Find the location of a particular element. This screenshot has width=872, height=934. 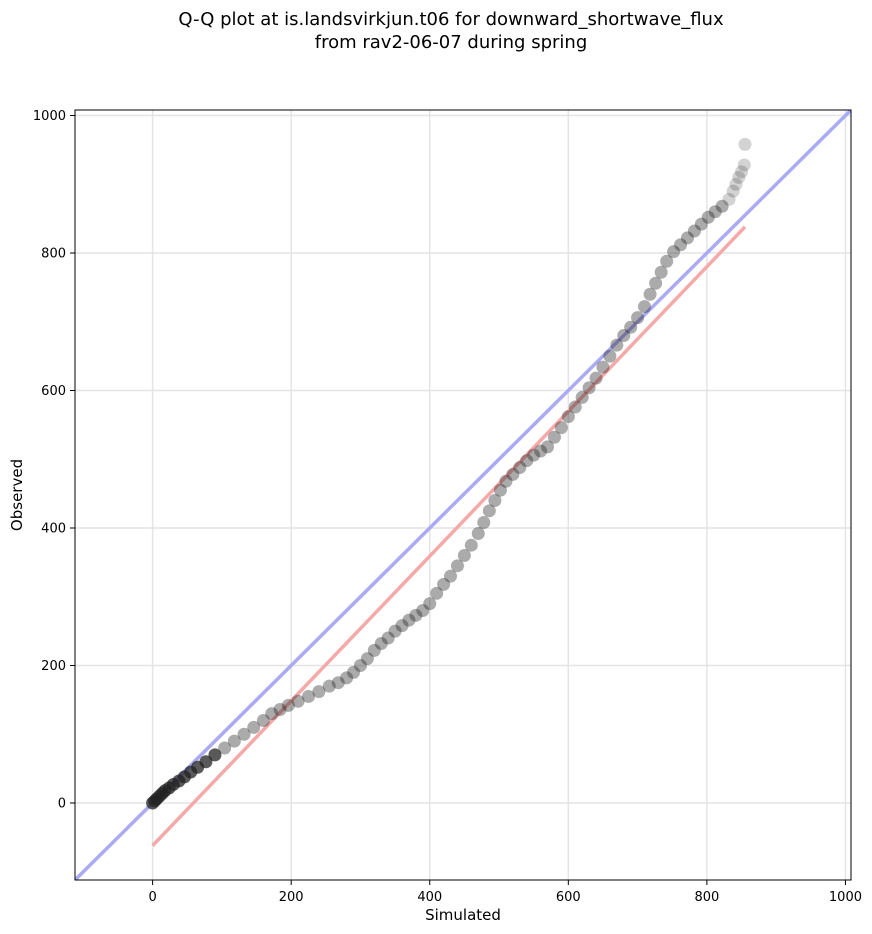

y-tick-label: 600 is located at coordinates (53, 391).